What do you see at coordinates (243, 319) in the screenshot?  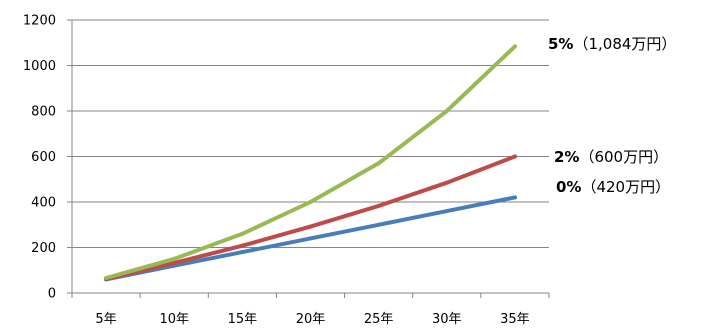 I see `x-tick-label: 15年` at bounding box center [243, 319].